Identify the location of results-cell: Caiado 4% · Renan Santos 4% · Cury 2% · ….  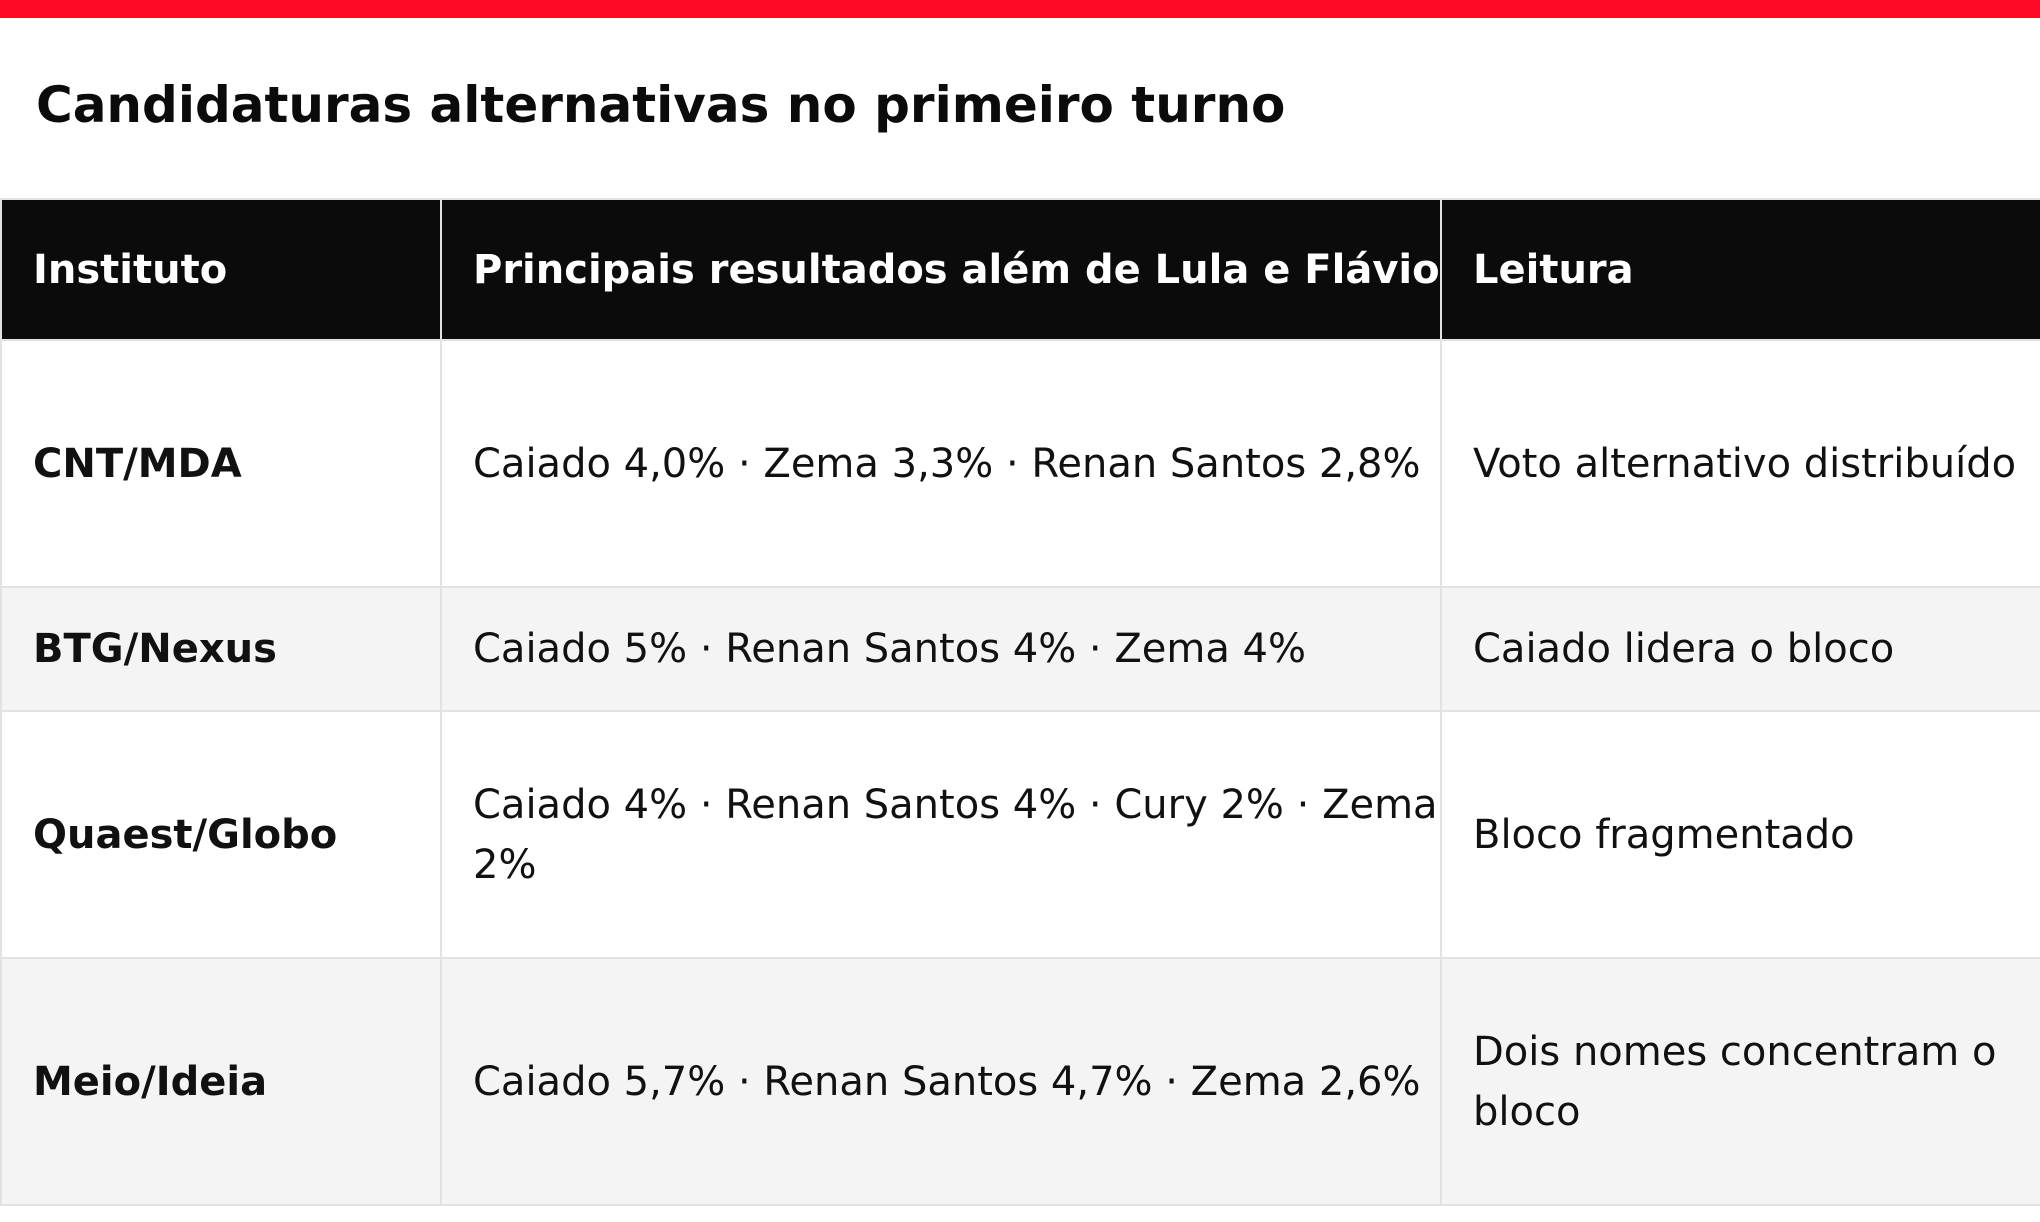
(941, 834).